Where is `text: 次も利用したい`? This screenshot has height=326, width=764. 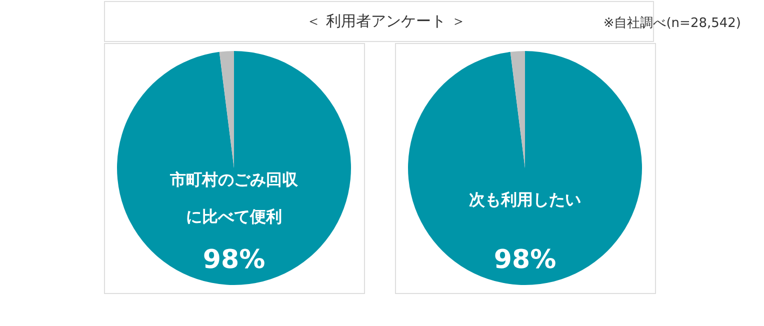
text: 次も利用したい is located at coordinates (525, 199).